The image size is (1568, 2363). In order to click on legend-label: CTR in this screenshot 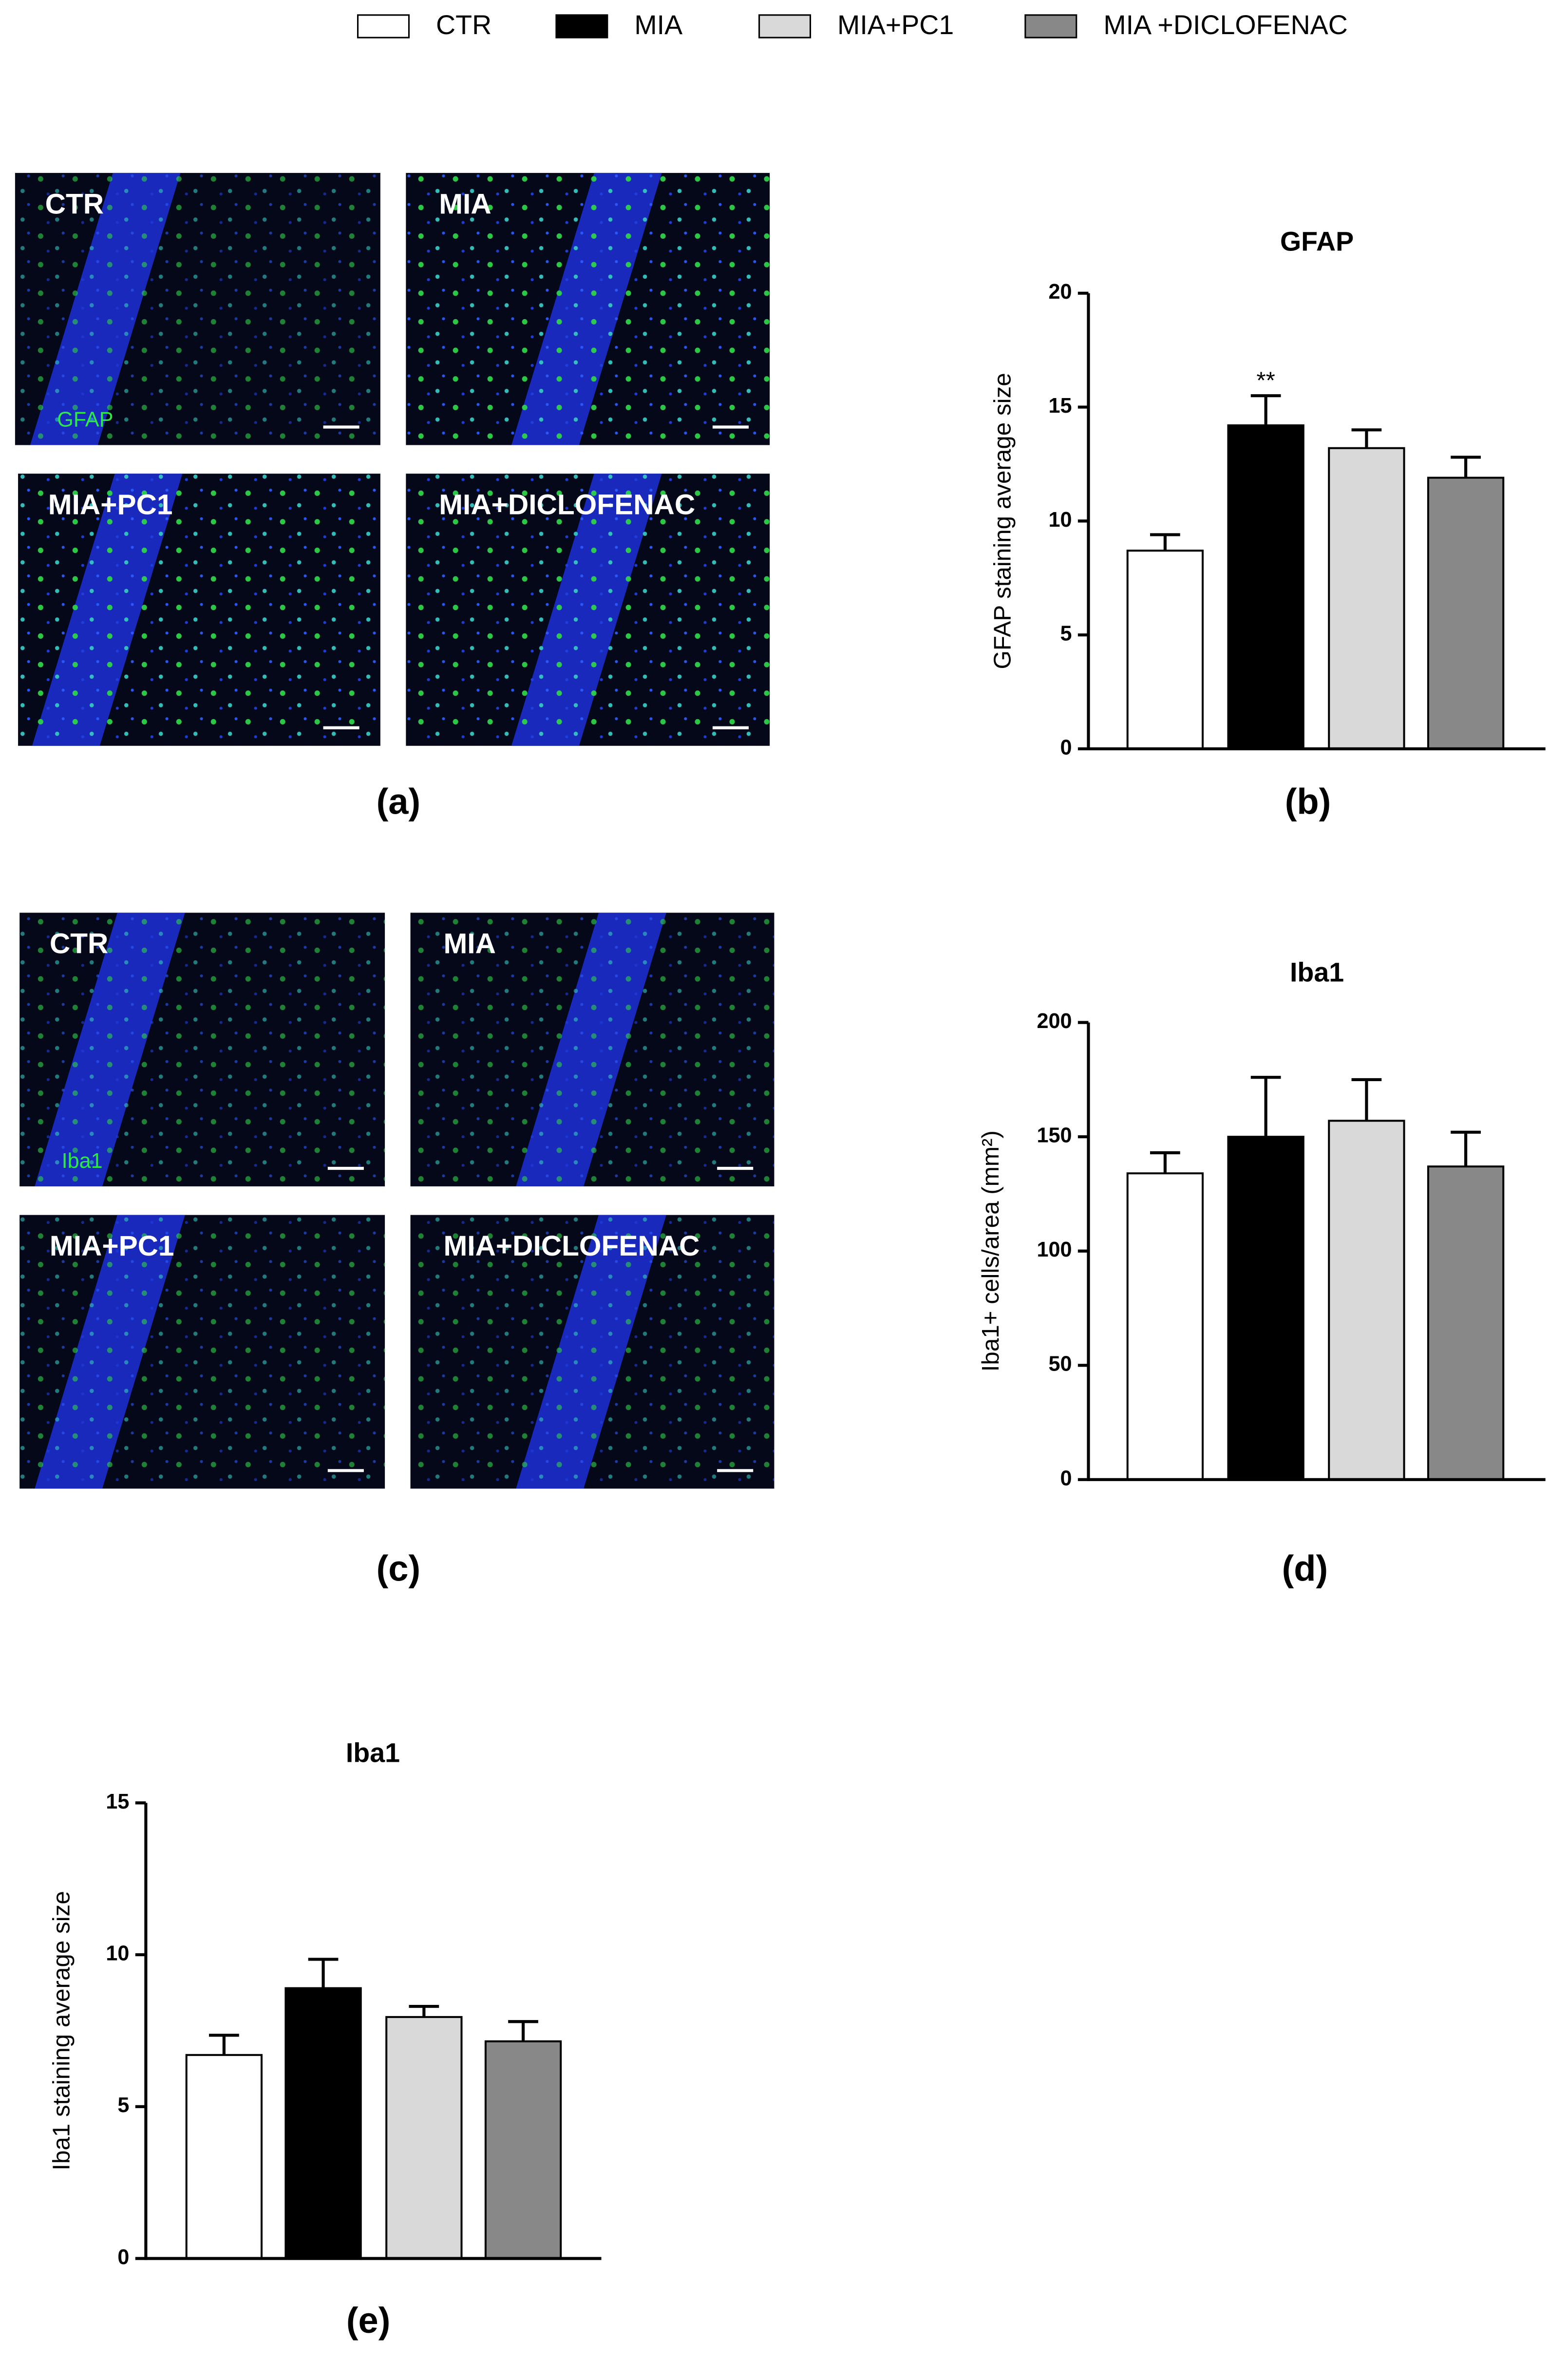, I will do `click(463, 25)`.